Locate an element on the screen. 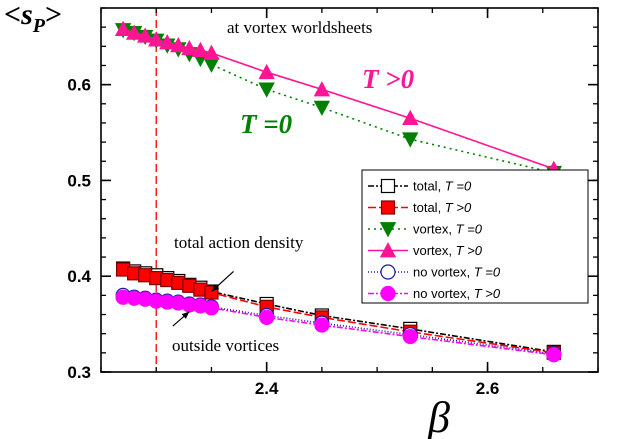  legend-label-0: total, T =0 is located at coordinates (442, 186).